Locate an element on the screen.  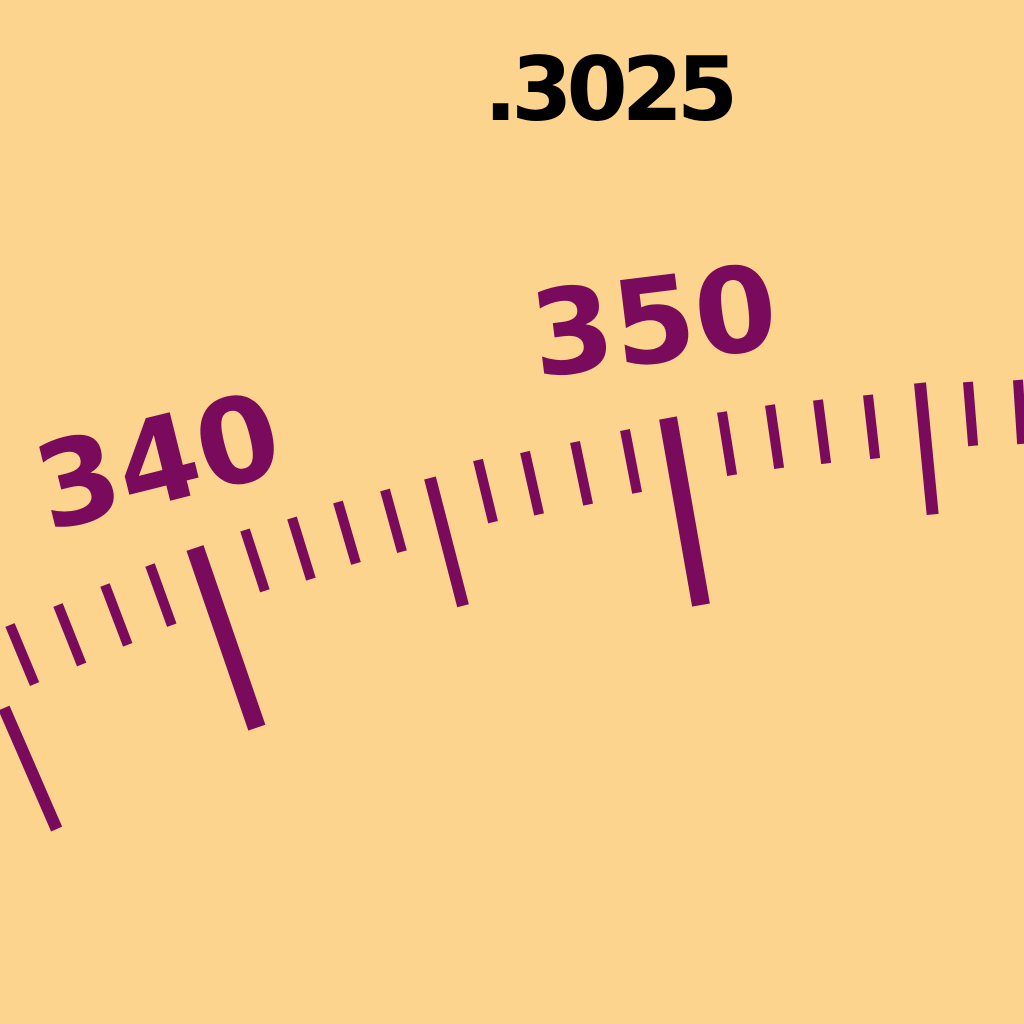
readout: .3025 is located at coordinates (608, 89).